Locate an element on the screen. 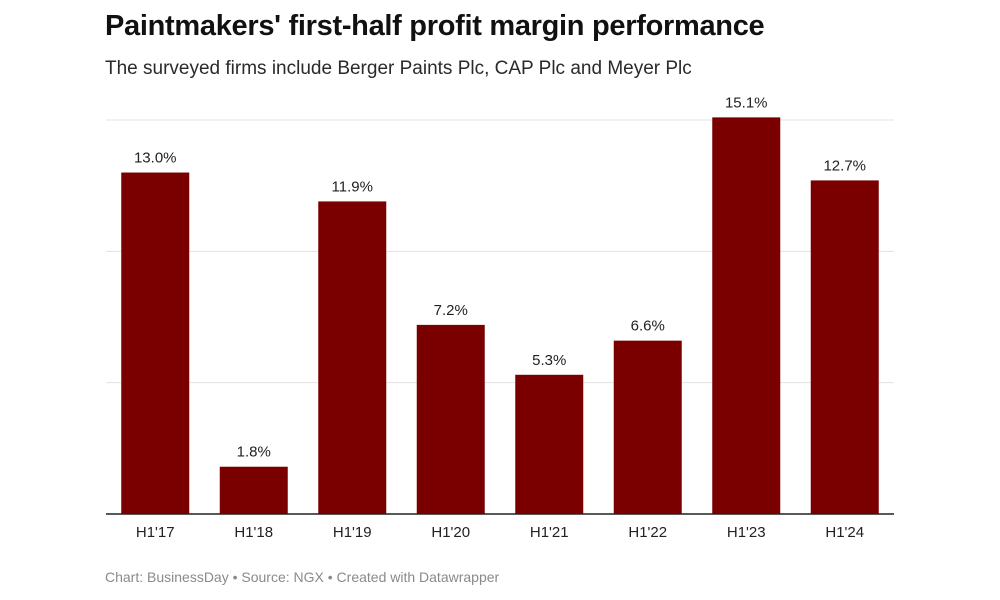  x-tick-label-H1'21: H1'21 is located at coordinates (549, 532).